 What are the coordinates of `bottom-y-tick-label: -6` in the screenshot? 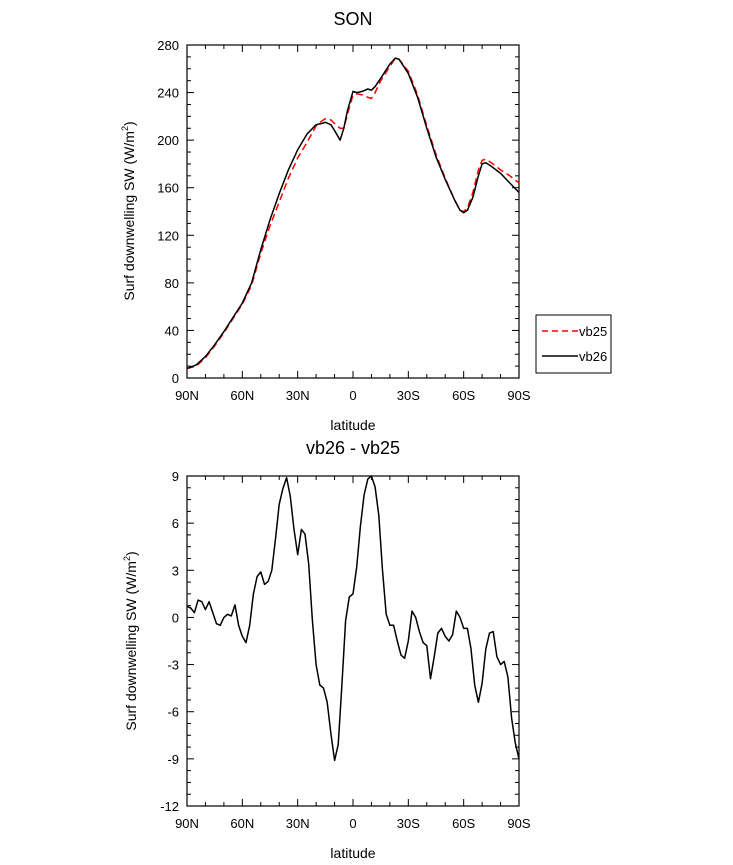 It's located at (173, 712).